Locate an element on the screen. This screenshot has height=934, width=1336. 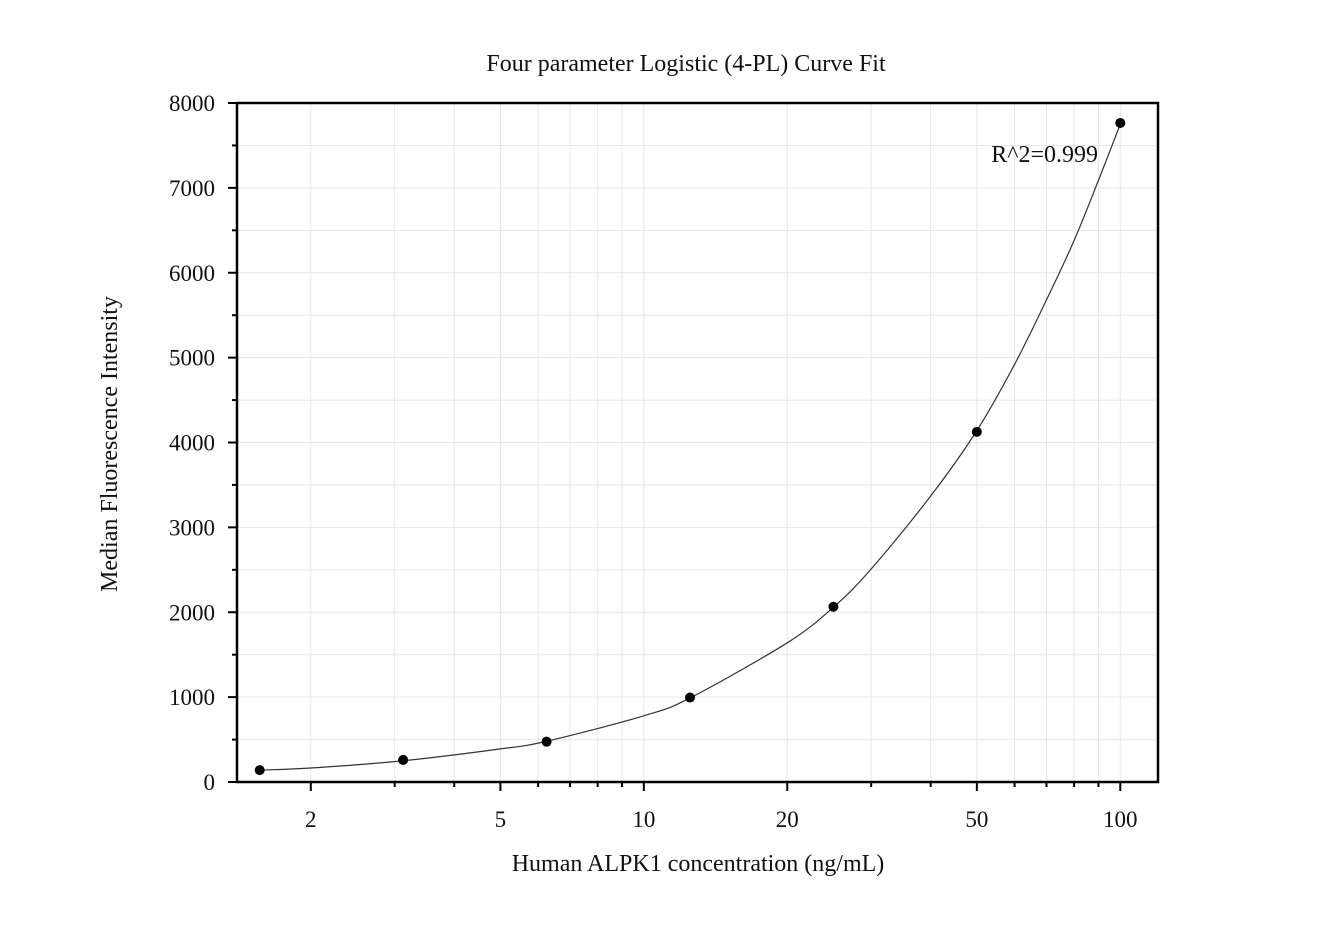
y-tick-label: 4000 is located at coordinates (192, 443).